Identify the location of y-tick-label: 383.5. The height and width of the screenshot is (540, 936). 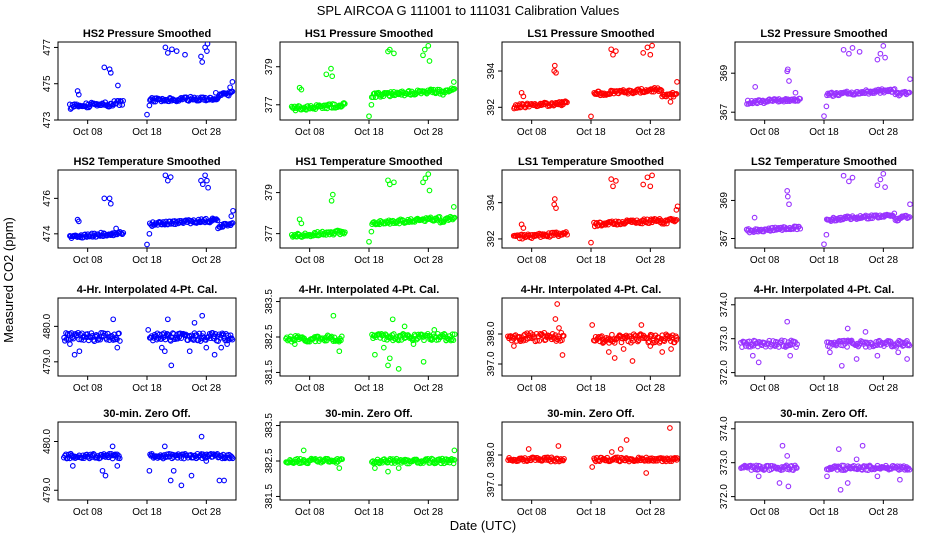
(269, 301).